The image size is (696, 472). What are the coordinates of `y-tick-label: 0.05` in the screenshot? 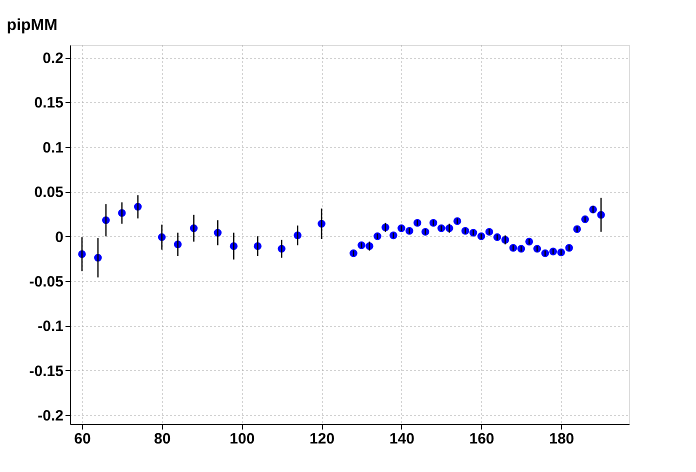 It's located at (49, 193).